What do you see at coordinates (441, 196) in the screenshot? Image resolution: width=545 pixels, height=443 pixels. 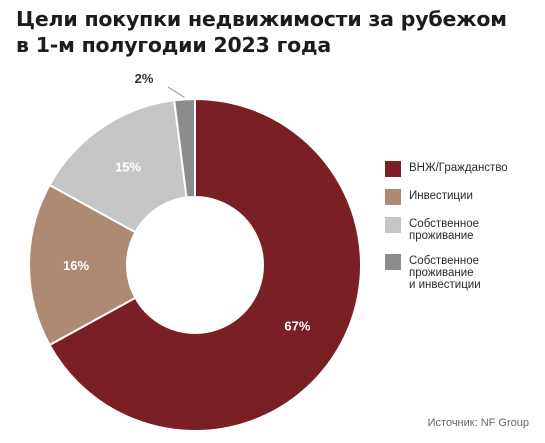 I see `legend-label: Инвестиции` at bounding box center [441, 196].